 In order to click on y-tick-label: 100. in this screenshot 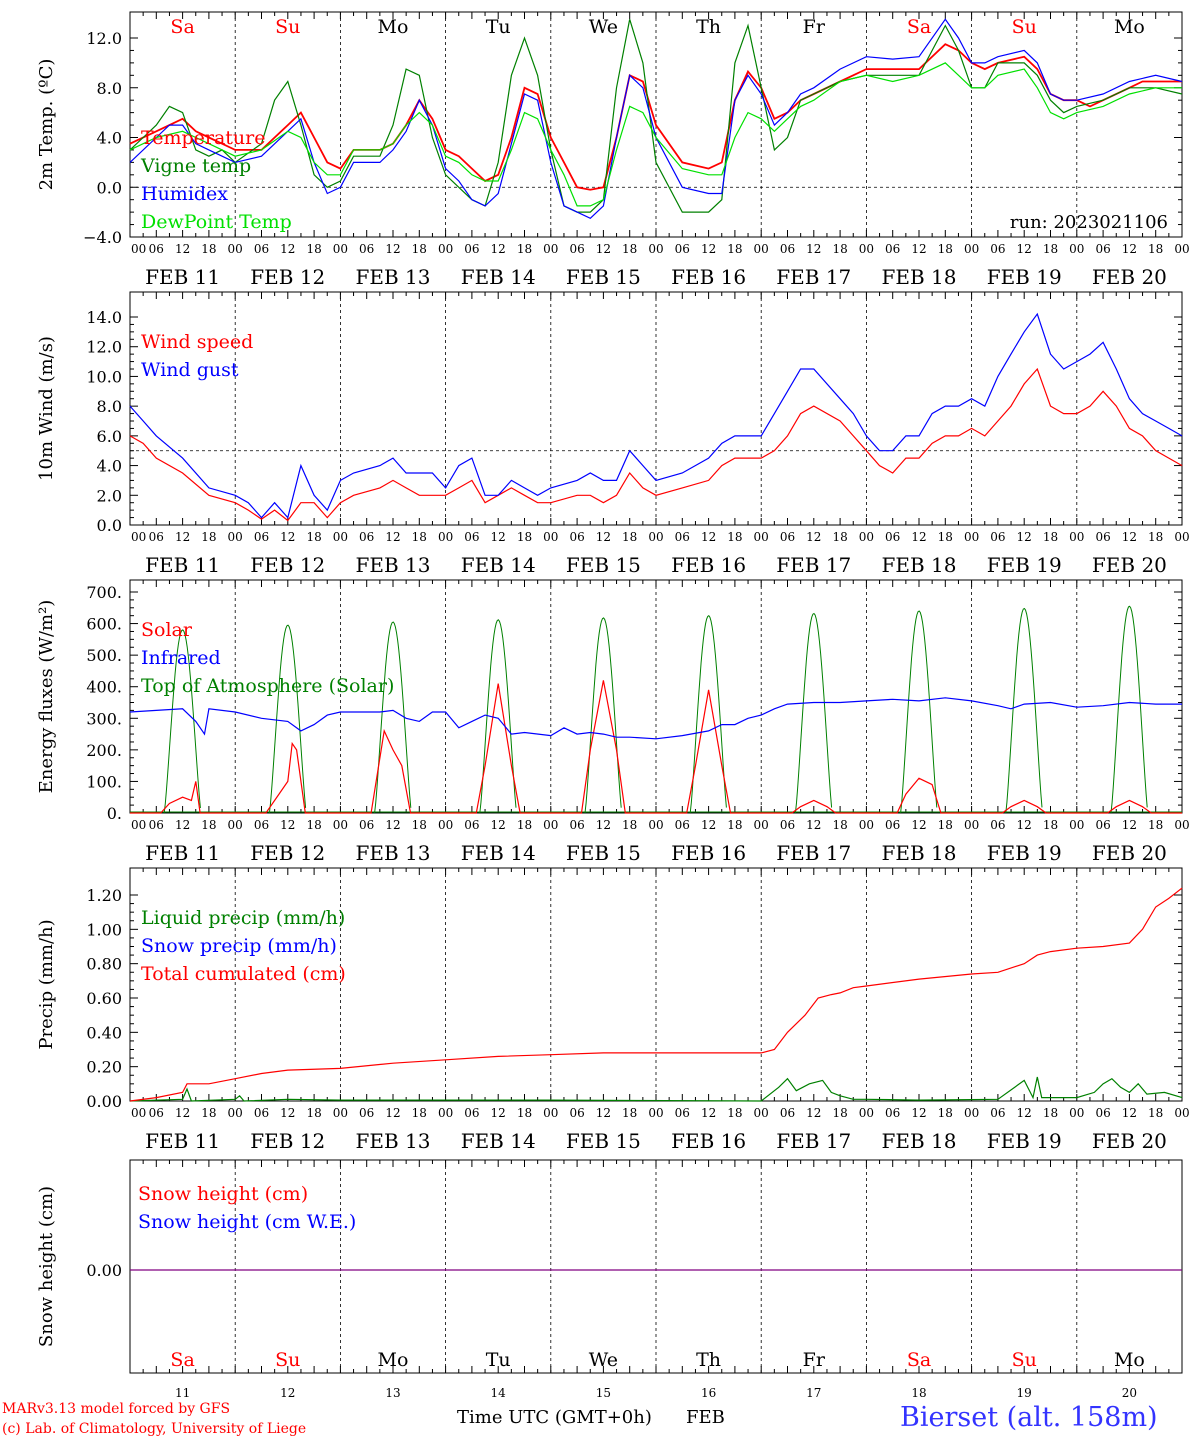, I will do `click(104, 781)`.